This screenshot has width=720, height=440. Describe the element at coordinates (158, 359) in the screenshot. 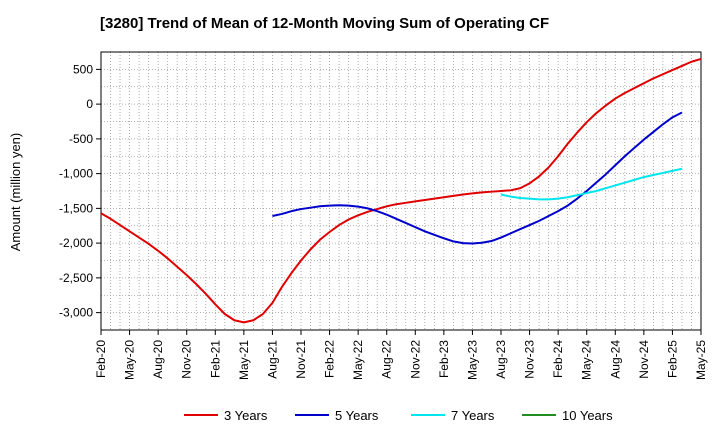

I see `x-tick-label: Aug-20` at that location.